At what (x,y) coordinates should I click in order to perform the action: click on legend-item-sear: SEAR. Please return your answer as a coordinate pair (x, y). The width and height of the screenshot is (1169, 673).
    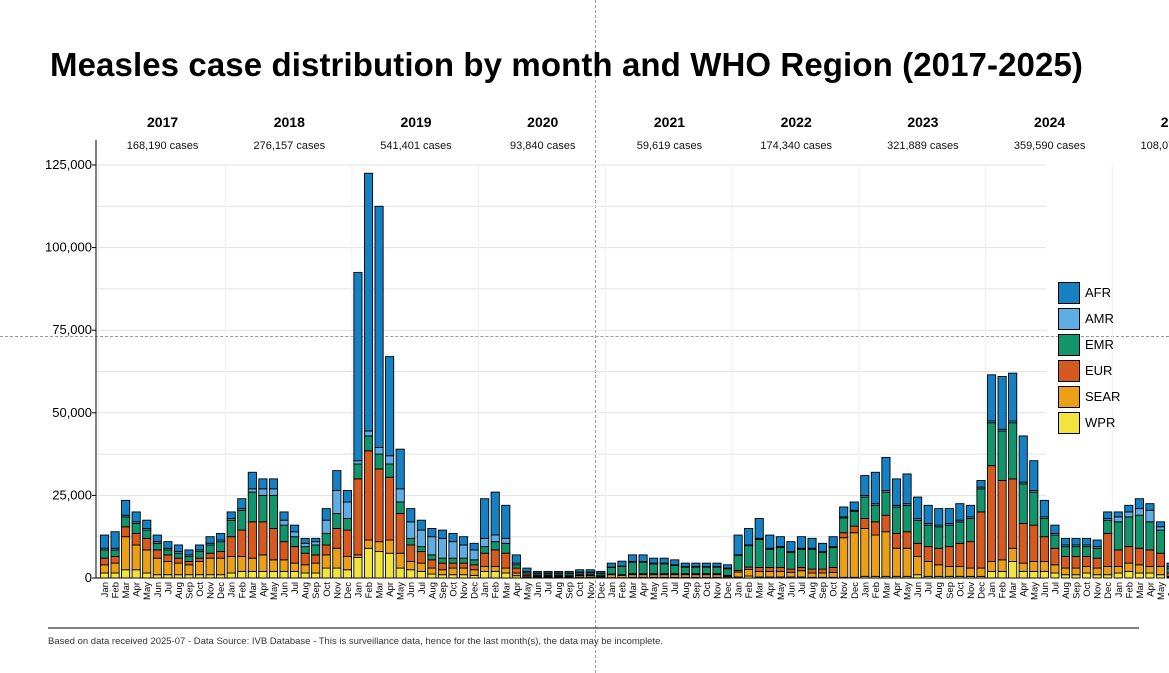
    Looking at the image, I should click on (1108, 399).